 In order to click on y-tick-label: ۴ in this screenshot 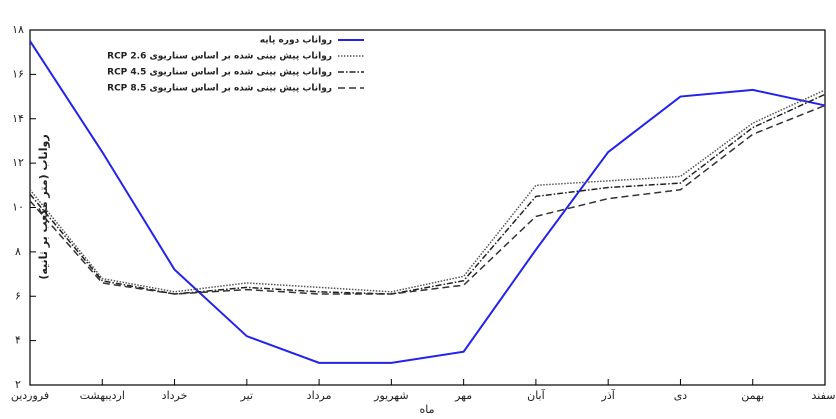, I will do `click(18, 340)`.